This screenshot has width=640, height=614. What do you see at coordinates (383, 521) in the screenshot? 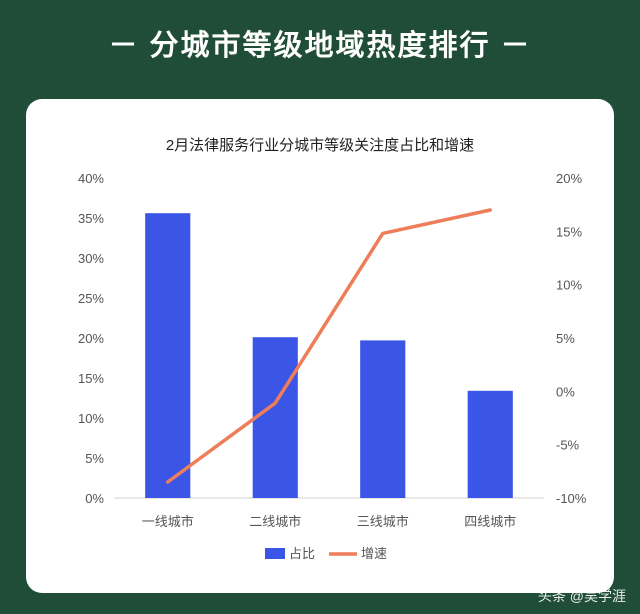
I see `category-label: 三线城市` at bounding box center [383, 521].